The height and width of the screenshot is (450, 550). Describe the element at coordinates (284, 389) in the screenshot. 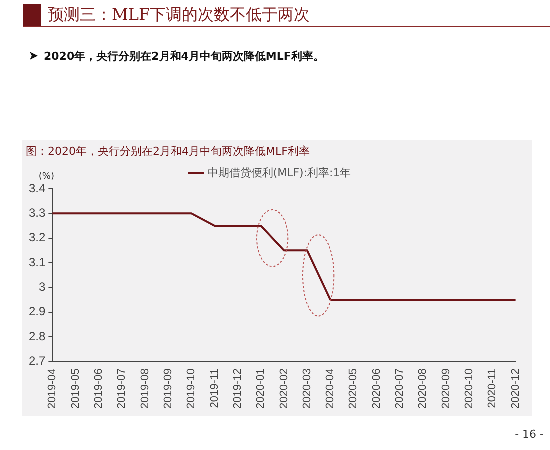

I see `x-tick-label: 2020-02` at that location.